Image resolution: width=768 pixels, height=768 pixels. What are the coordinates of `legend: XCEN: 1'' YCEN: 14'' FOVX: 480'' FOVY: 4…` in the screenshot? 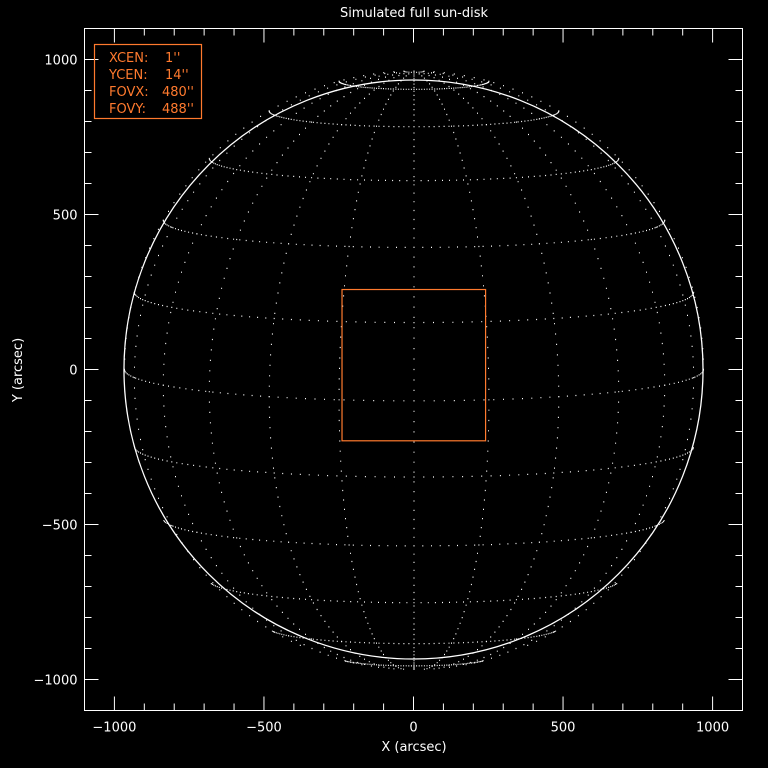 It's located at (148, 81).